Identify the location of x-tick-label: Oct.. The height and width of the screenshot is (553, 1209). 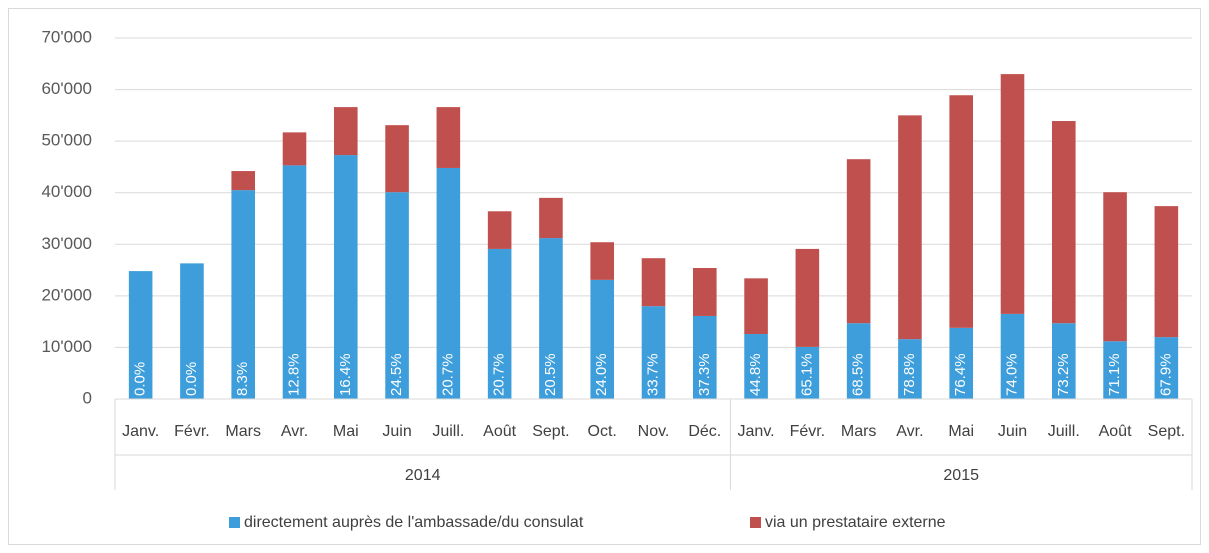
(602, 431).